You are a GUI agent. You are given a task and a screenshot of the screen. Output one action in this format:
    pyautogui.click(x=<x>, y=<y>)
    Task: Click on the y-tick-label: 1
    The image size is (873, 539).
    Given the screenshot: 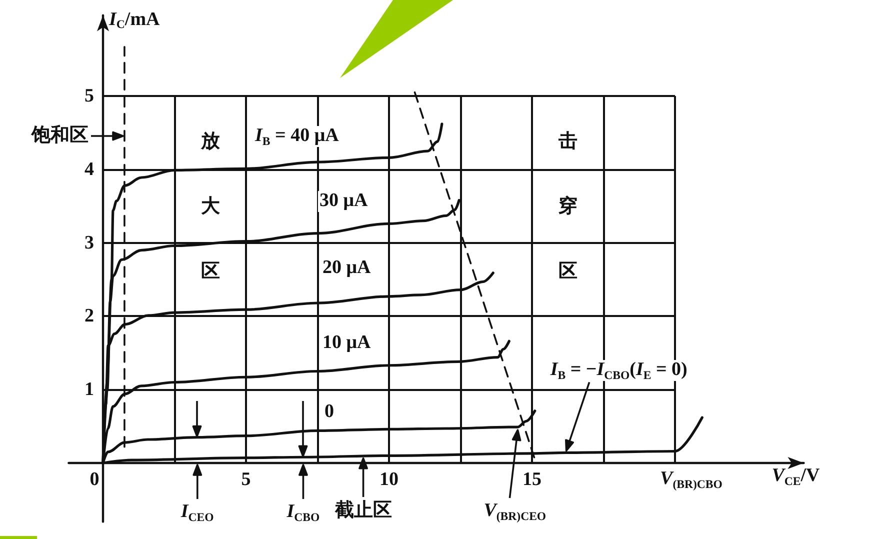 What is the action you would take?
    pyautogui.click(x=89, y=389)
    